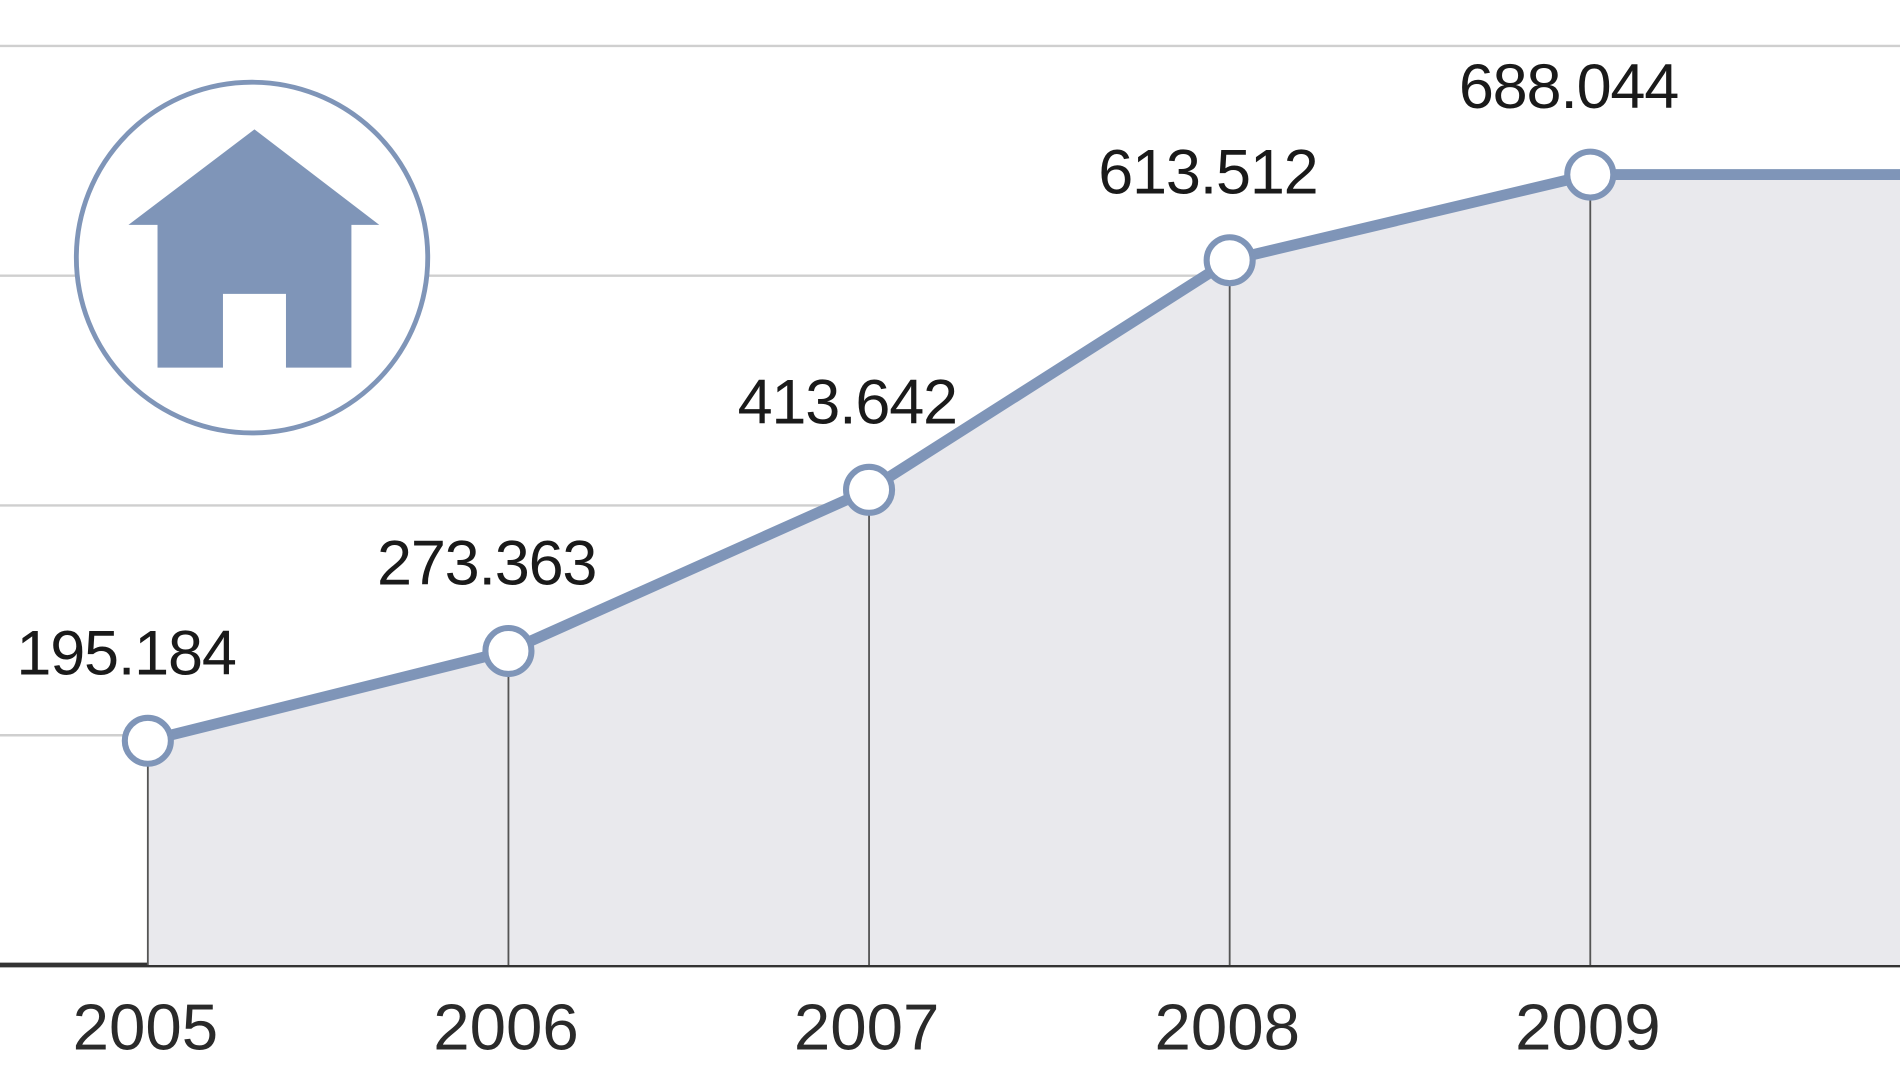 This screenshot has height=1069, width=1900. What do you see at coordinates (1568, 87) in the screenshot?
I see `value-label: 688.044` at bounding box center [1568, 87].